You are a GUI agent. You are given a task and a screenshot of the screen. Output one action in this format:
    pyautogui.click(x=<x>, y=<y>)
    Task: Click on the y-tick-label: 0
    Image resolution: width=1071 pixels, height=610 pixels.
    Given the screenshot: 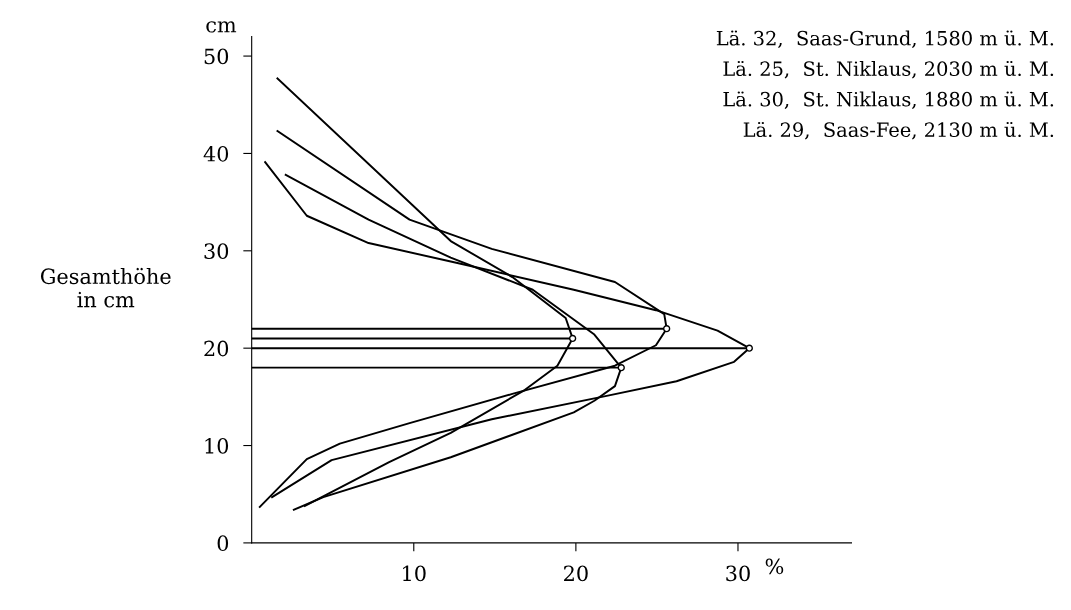 What is the action you would take?
    pyautogui.click(x=223, y=543)
    